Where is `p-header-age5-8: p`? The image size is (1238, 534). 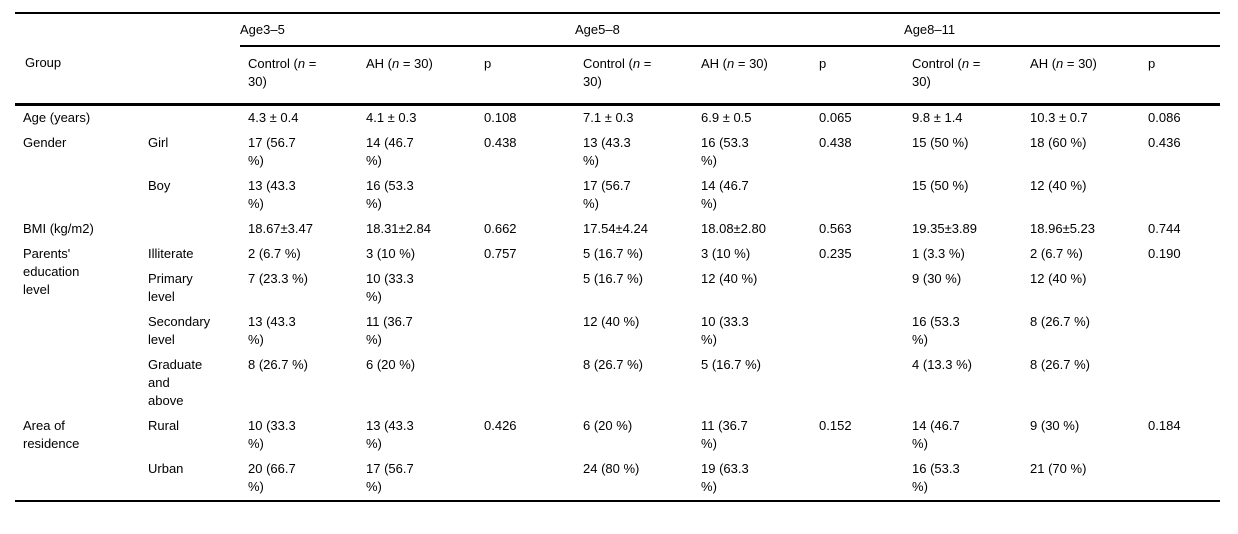
p-header-age5-8: p is located at coordinates (858, 76).